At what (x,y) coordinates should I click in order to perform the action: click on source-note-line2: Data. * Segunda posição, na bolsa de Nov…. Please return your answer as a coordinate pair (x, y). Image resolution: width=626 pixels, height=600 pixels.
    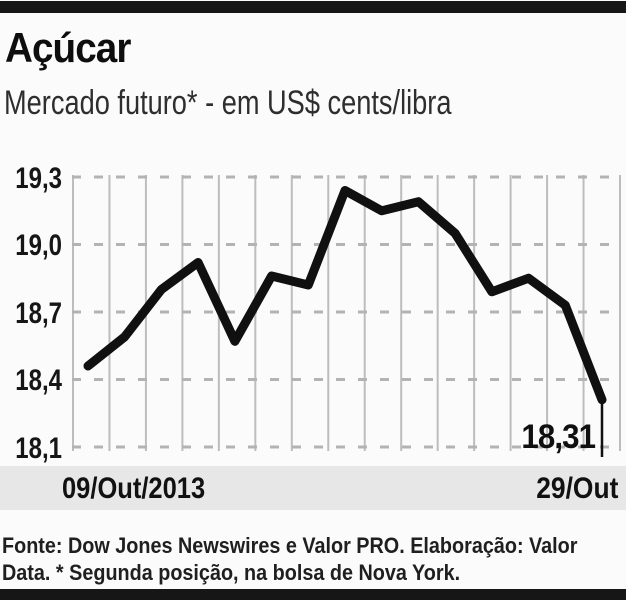
    Looking at the image, I should click on (231, 572).